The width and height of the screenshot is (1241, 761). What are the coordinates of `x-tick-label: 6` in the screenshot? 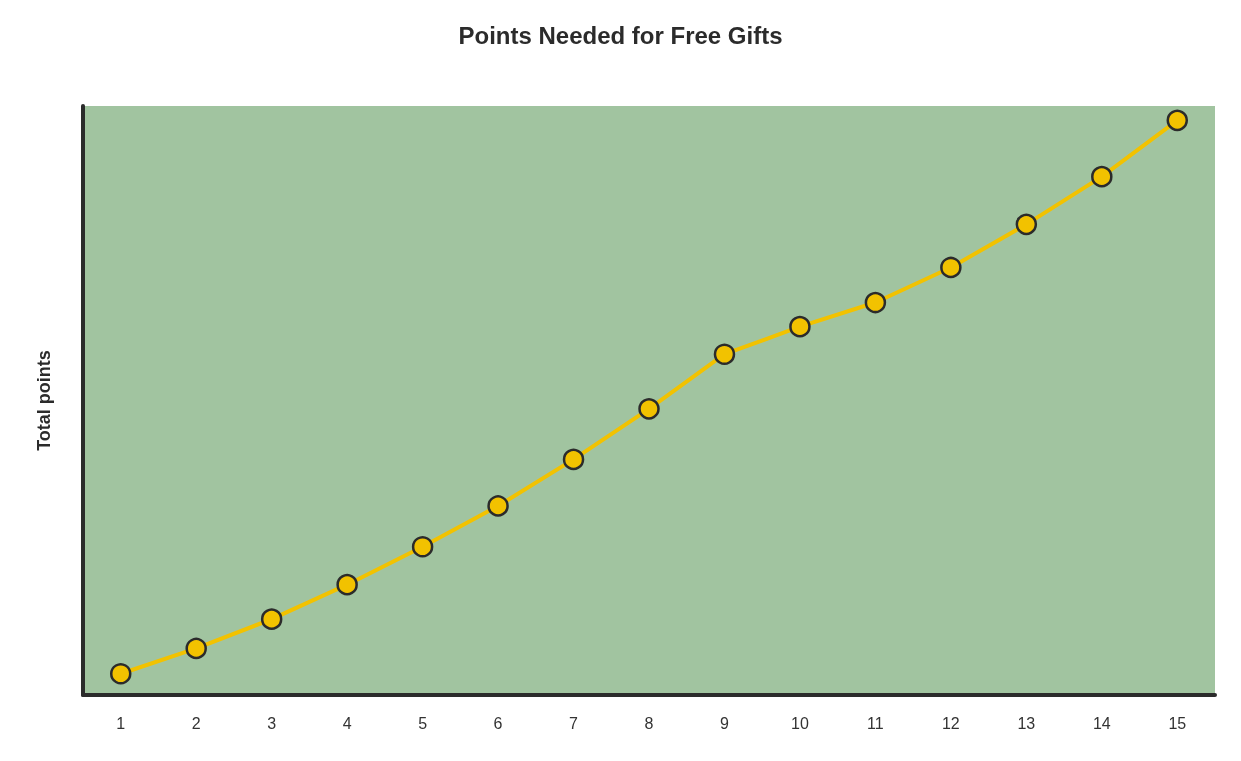 It's located at (498, 723).